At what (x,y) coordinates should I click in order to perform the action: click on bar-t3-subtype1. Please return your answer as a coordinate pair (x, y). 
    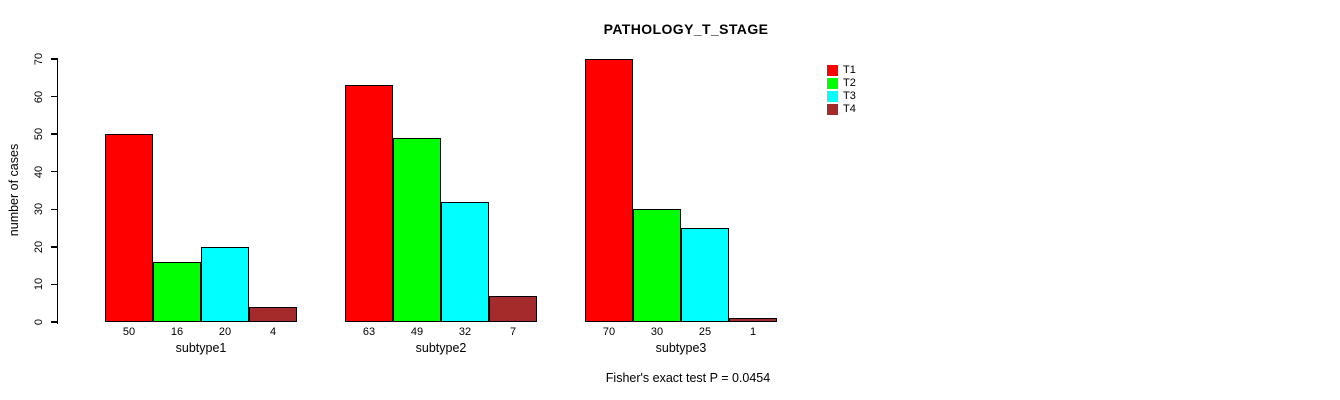
    Looking at the image, I should click on (225, 284).